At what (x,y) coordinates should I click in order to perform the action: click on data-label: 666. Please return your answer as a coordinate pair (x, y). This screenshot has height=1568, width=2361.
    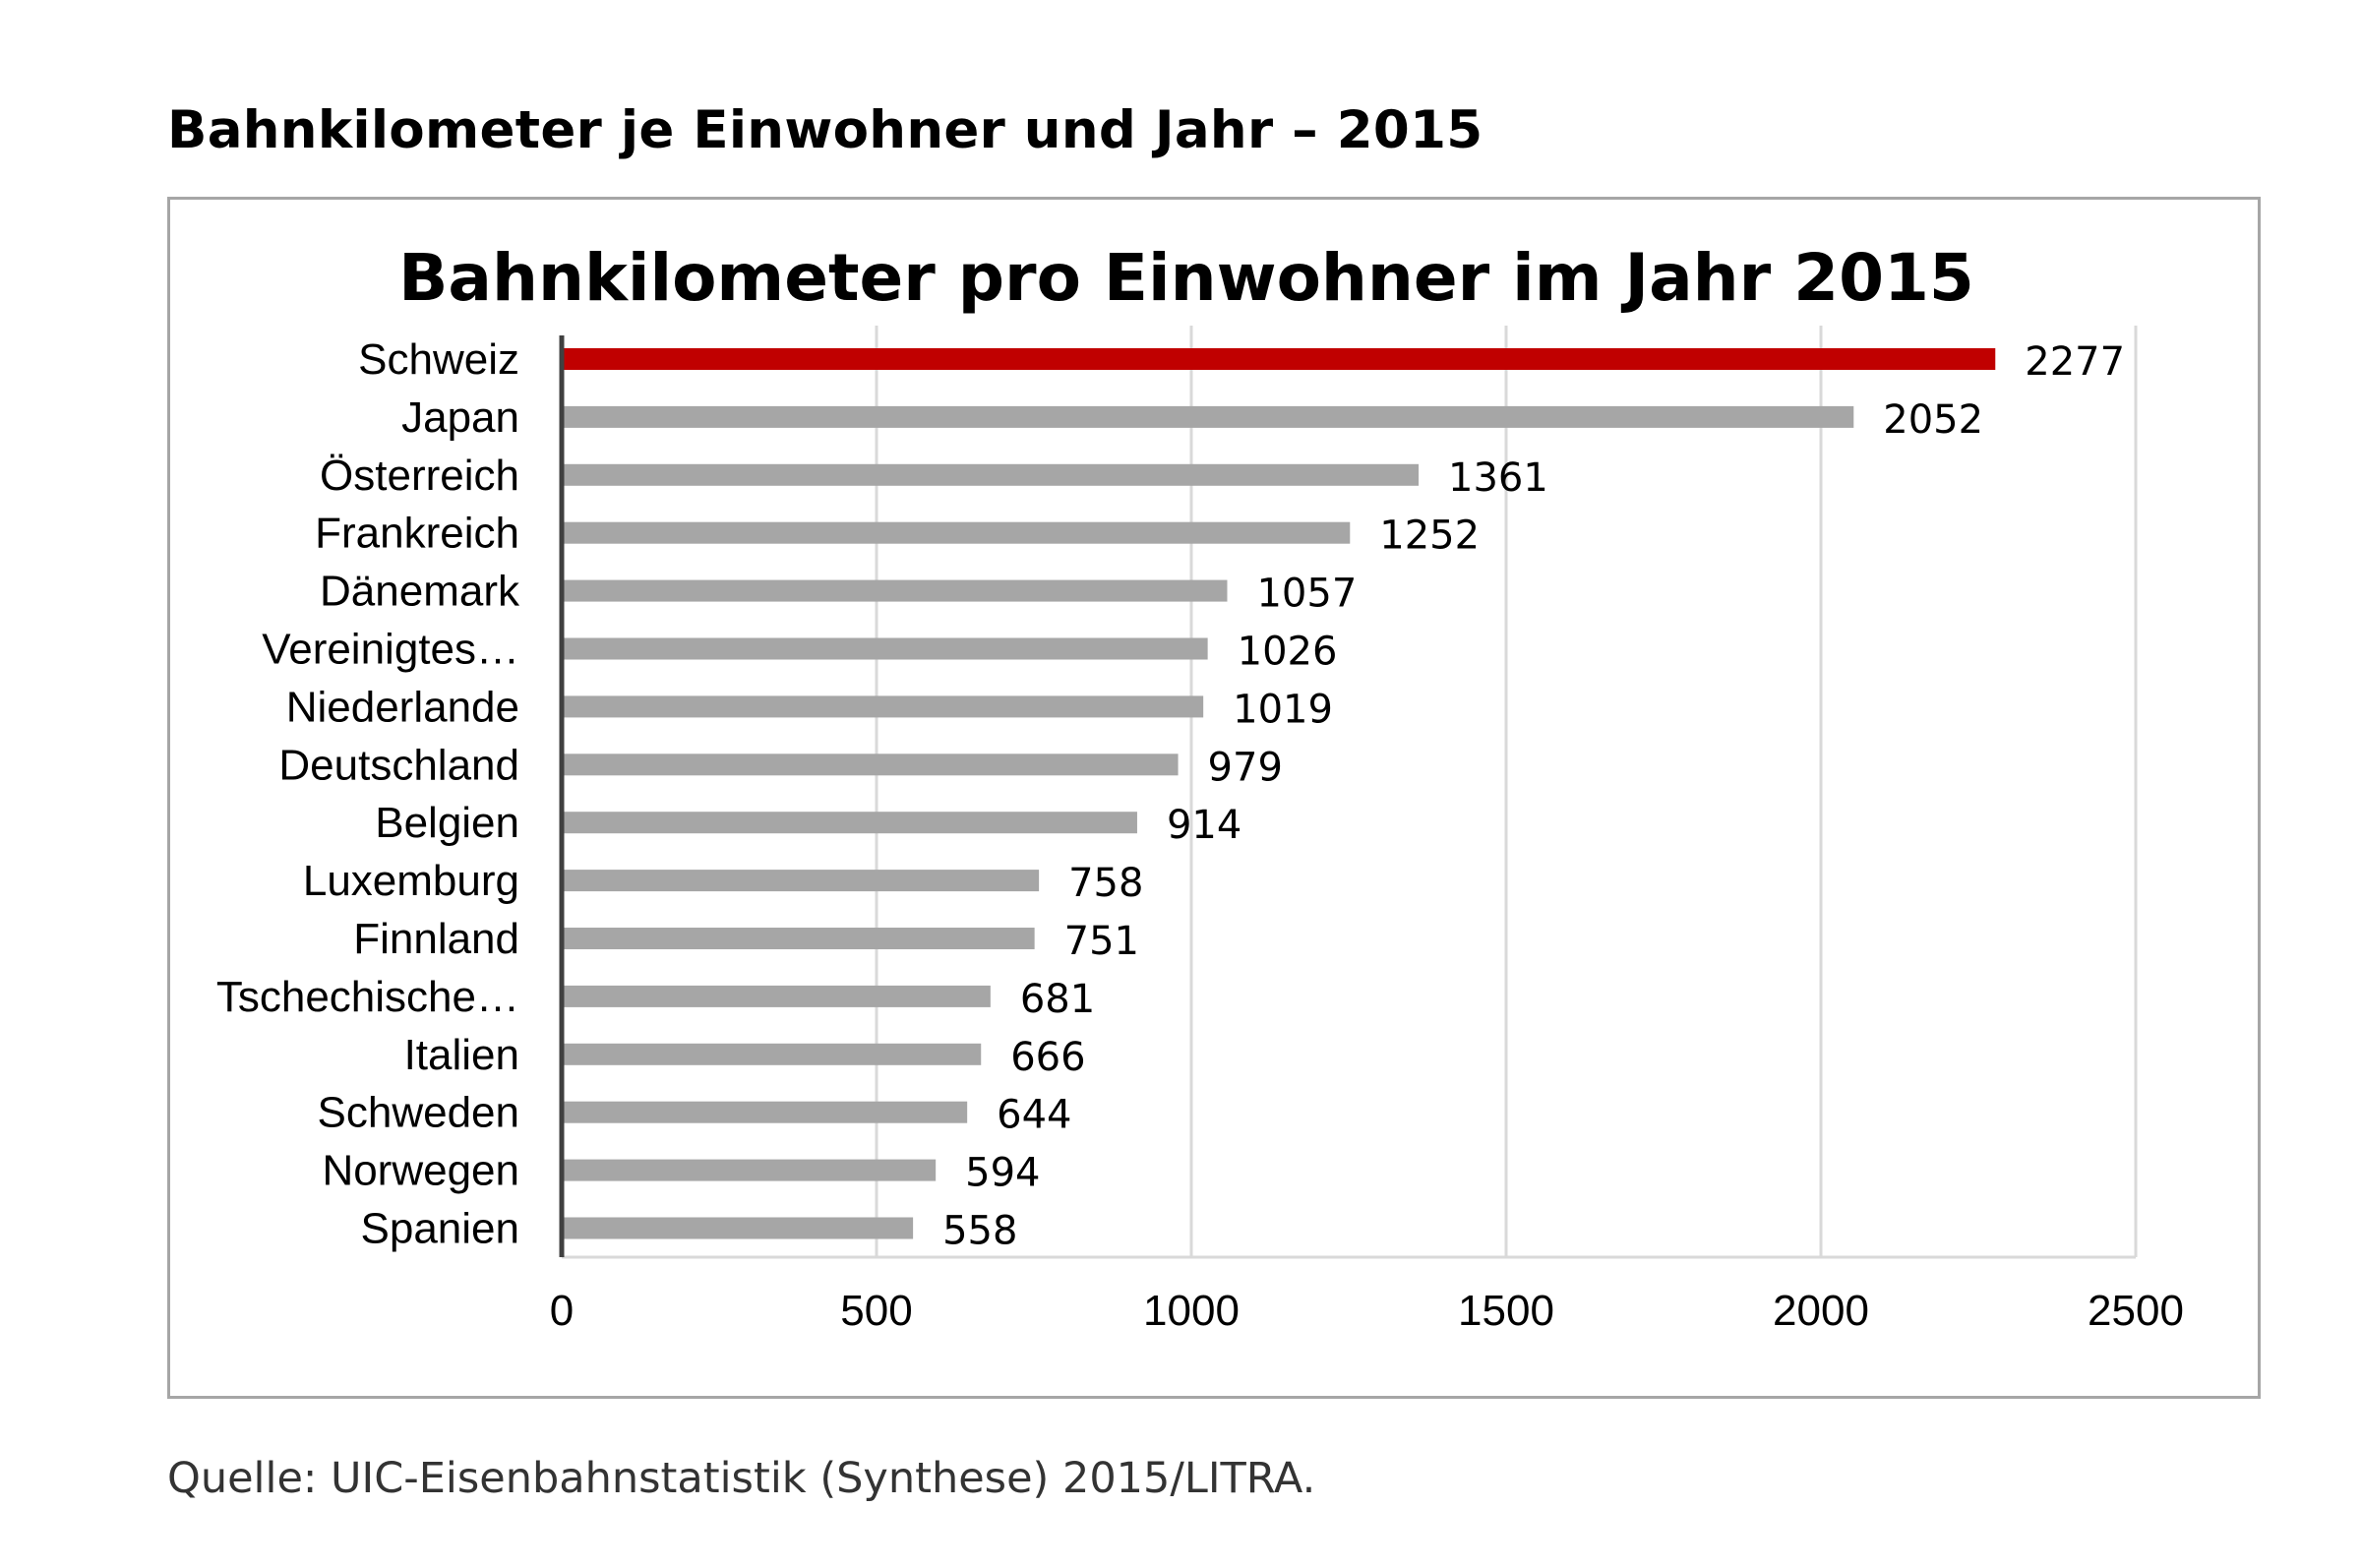
    Looking at the image, I should click on (1047, 1057).